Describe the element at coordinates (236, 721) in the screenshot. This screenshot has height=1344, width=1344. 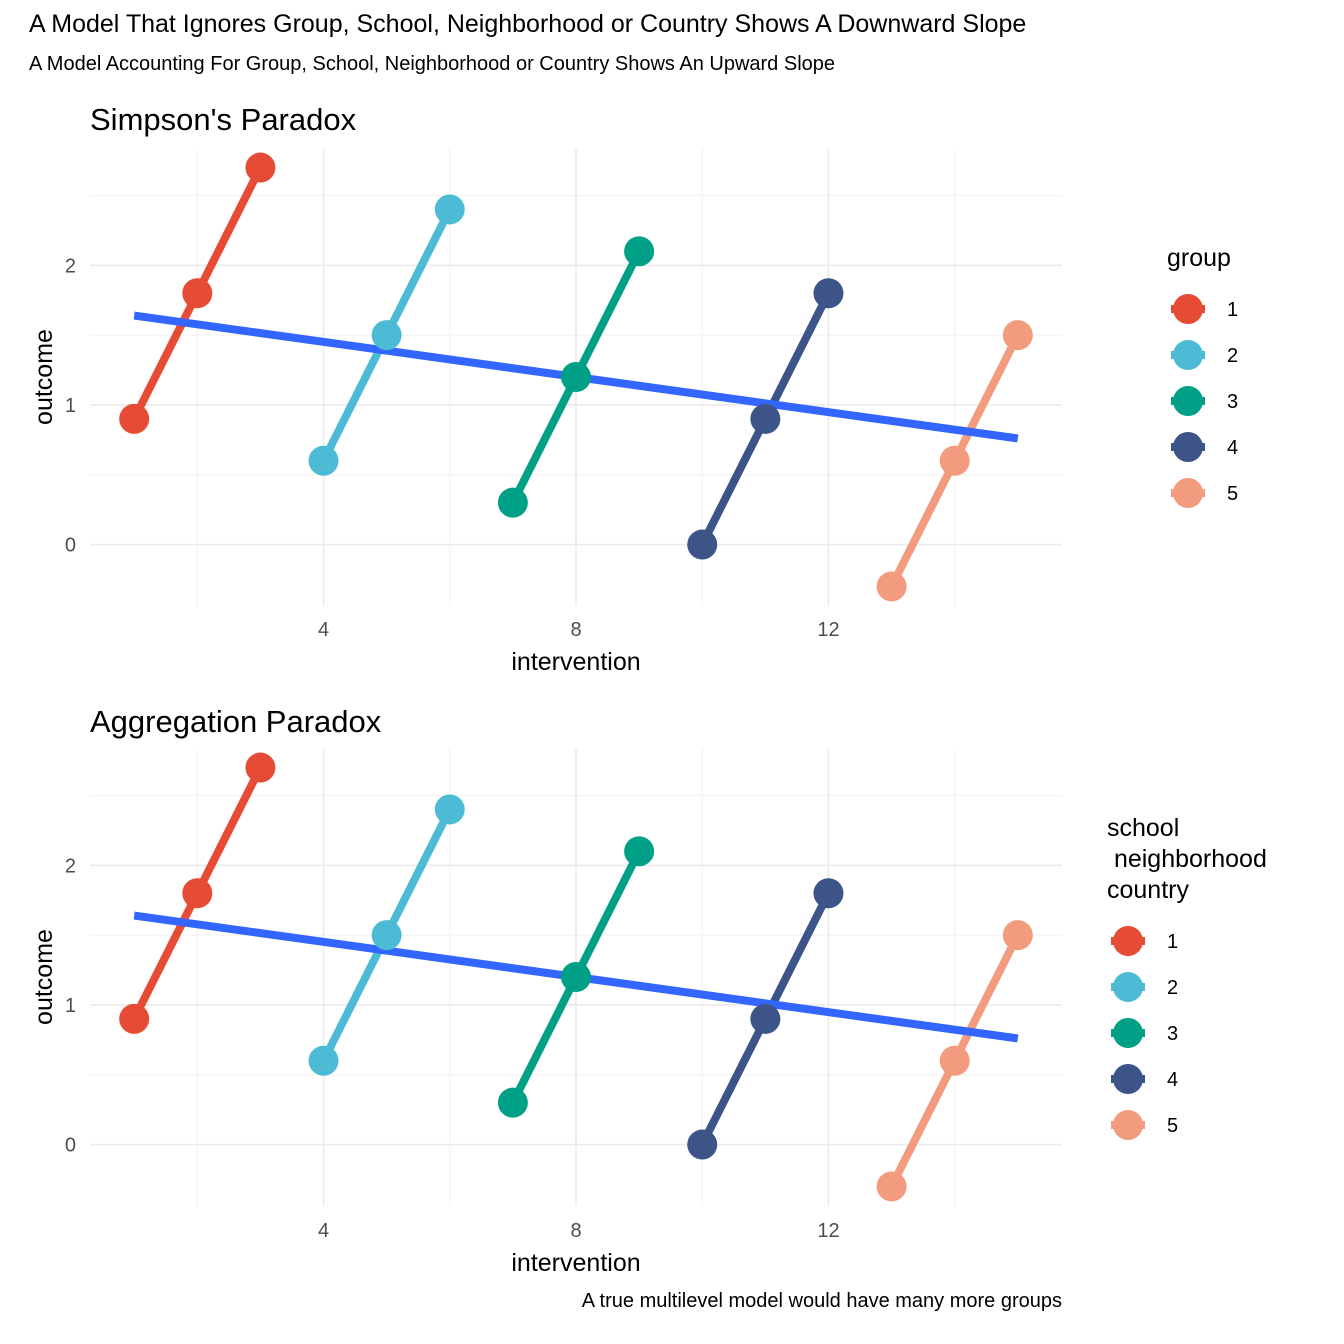
I see `panel-title: Aggregation Paradox` at that location.